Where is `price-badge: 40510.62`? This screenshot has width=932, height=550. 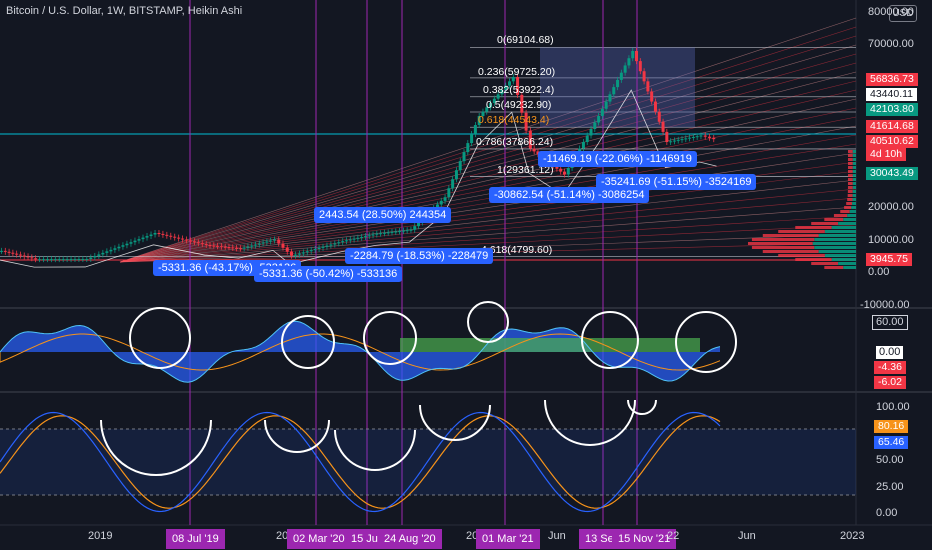
price-badge: 40510.62 is located at coordinates (892, 141).